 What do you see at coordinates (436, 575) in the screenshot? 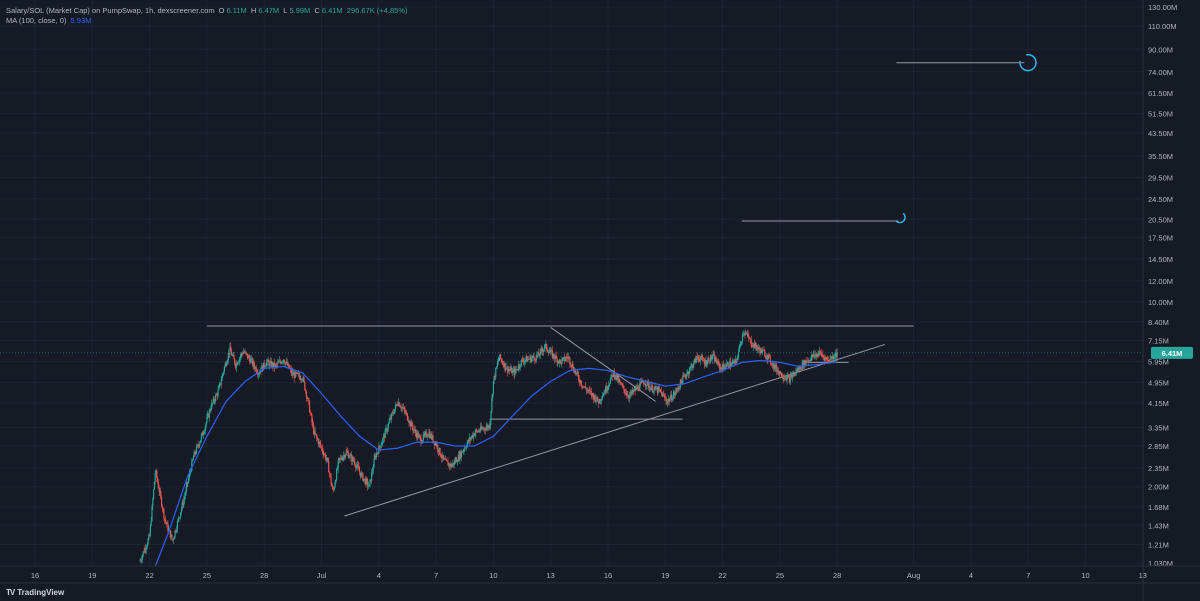
I see `x-tick-label: 7` at bounding box center [436, 575].